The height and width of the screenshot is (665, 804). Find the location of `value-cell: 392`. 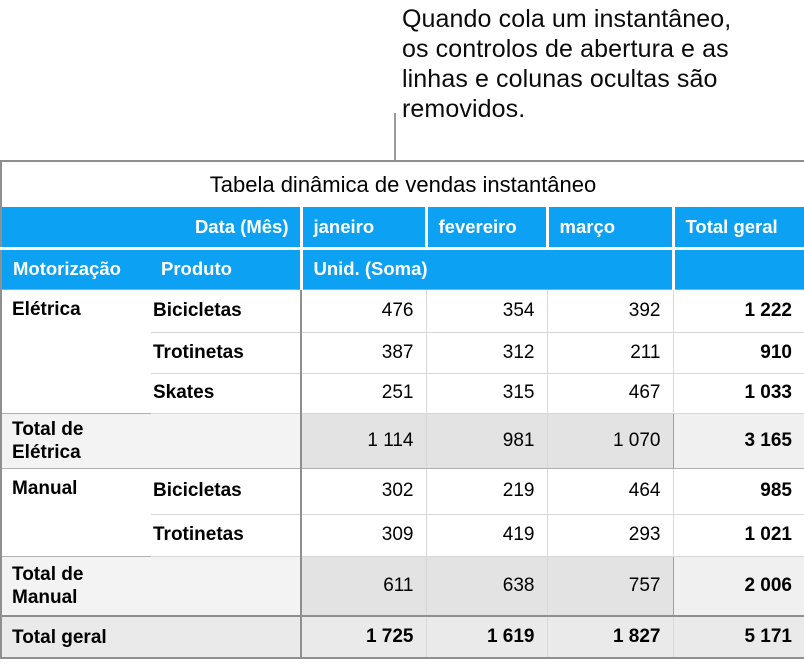

value-cell: 392 is located at coordinates (609, 311).